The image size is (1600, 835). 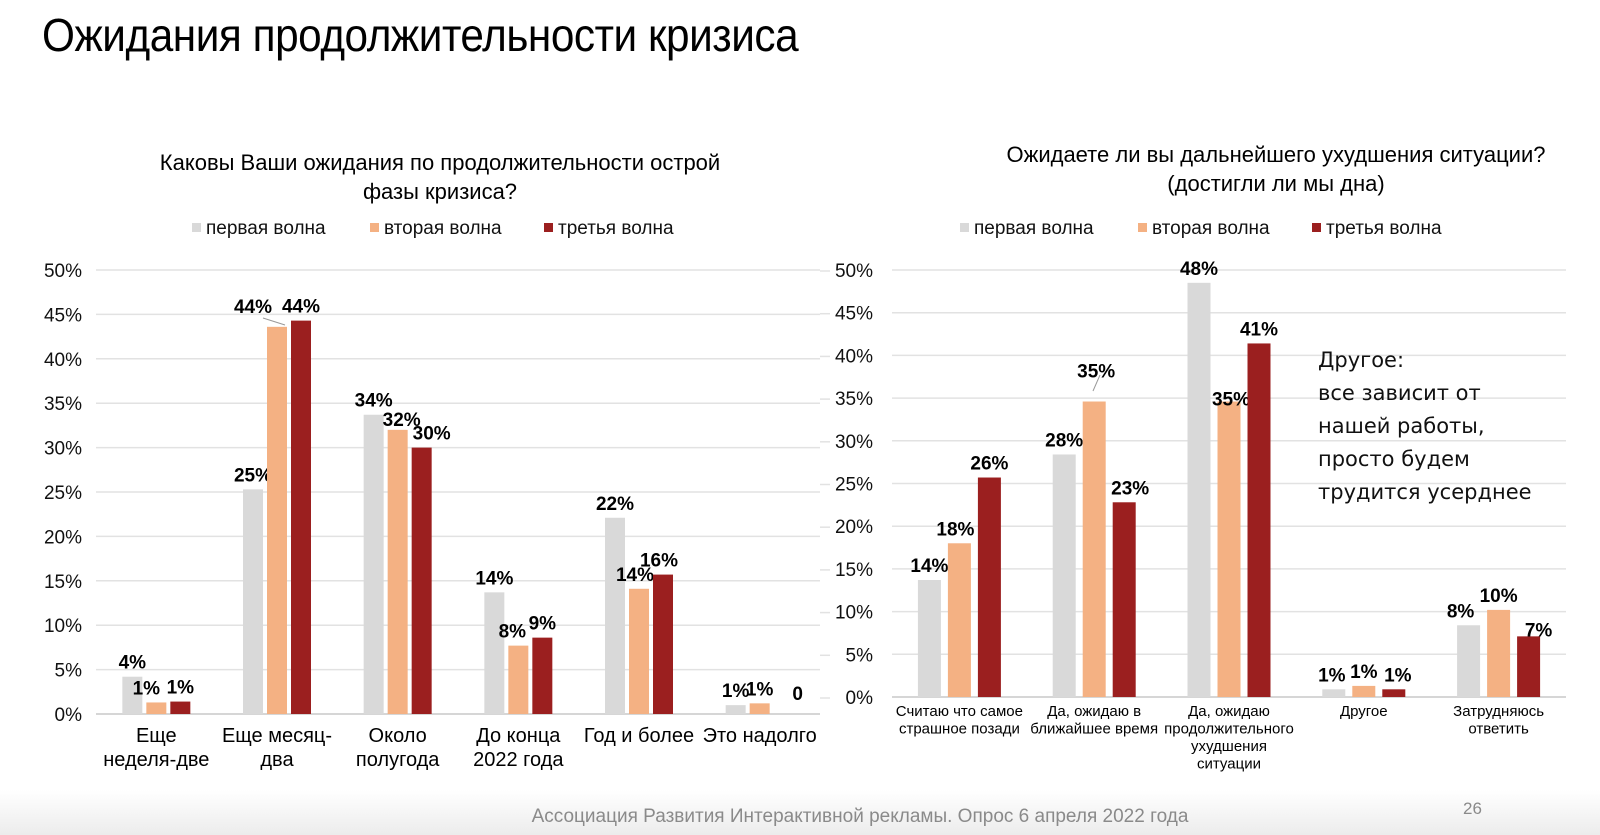 I want to click on x-category-label: Еще, so click(x=156, y=736).